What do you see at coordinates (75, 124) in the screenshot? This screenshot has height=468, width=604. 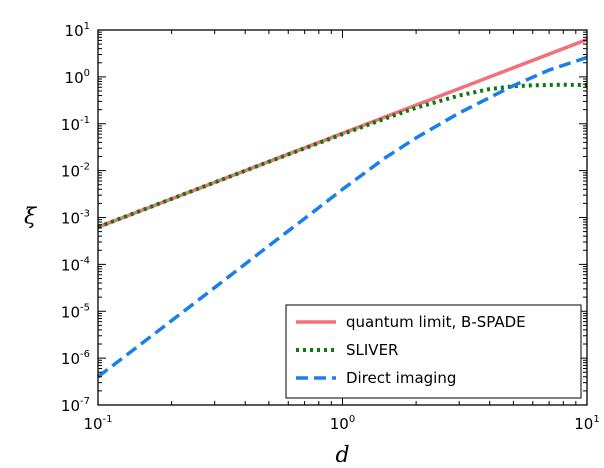 I see `y-tick-label: 10⁻¹` at bounding box center [75, 124].